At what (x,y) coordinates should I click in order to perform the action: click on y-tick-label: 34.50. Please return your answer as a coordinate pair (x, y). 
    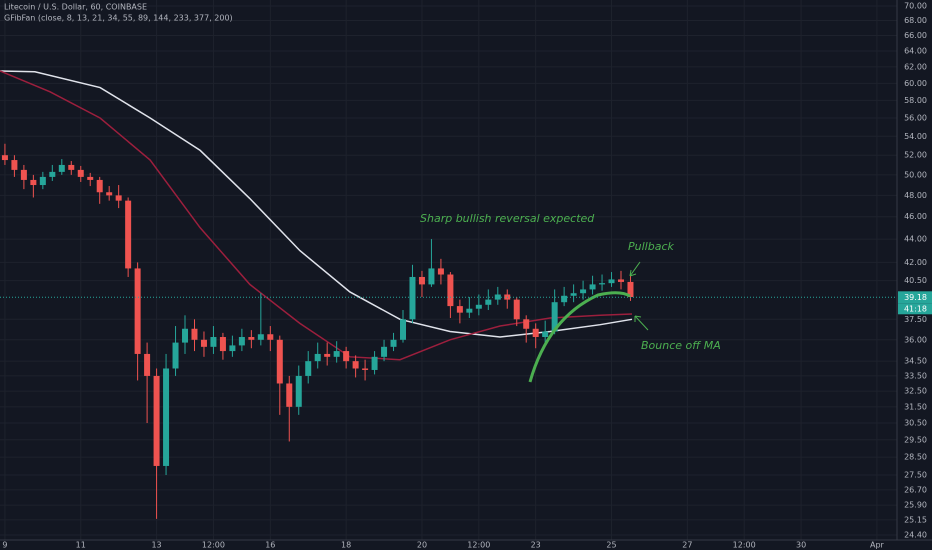
    Looking at the image, I should click on (915, 361).